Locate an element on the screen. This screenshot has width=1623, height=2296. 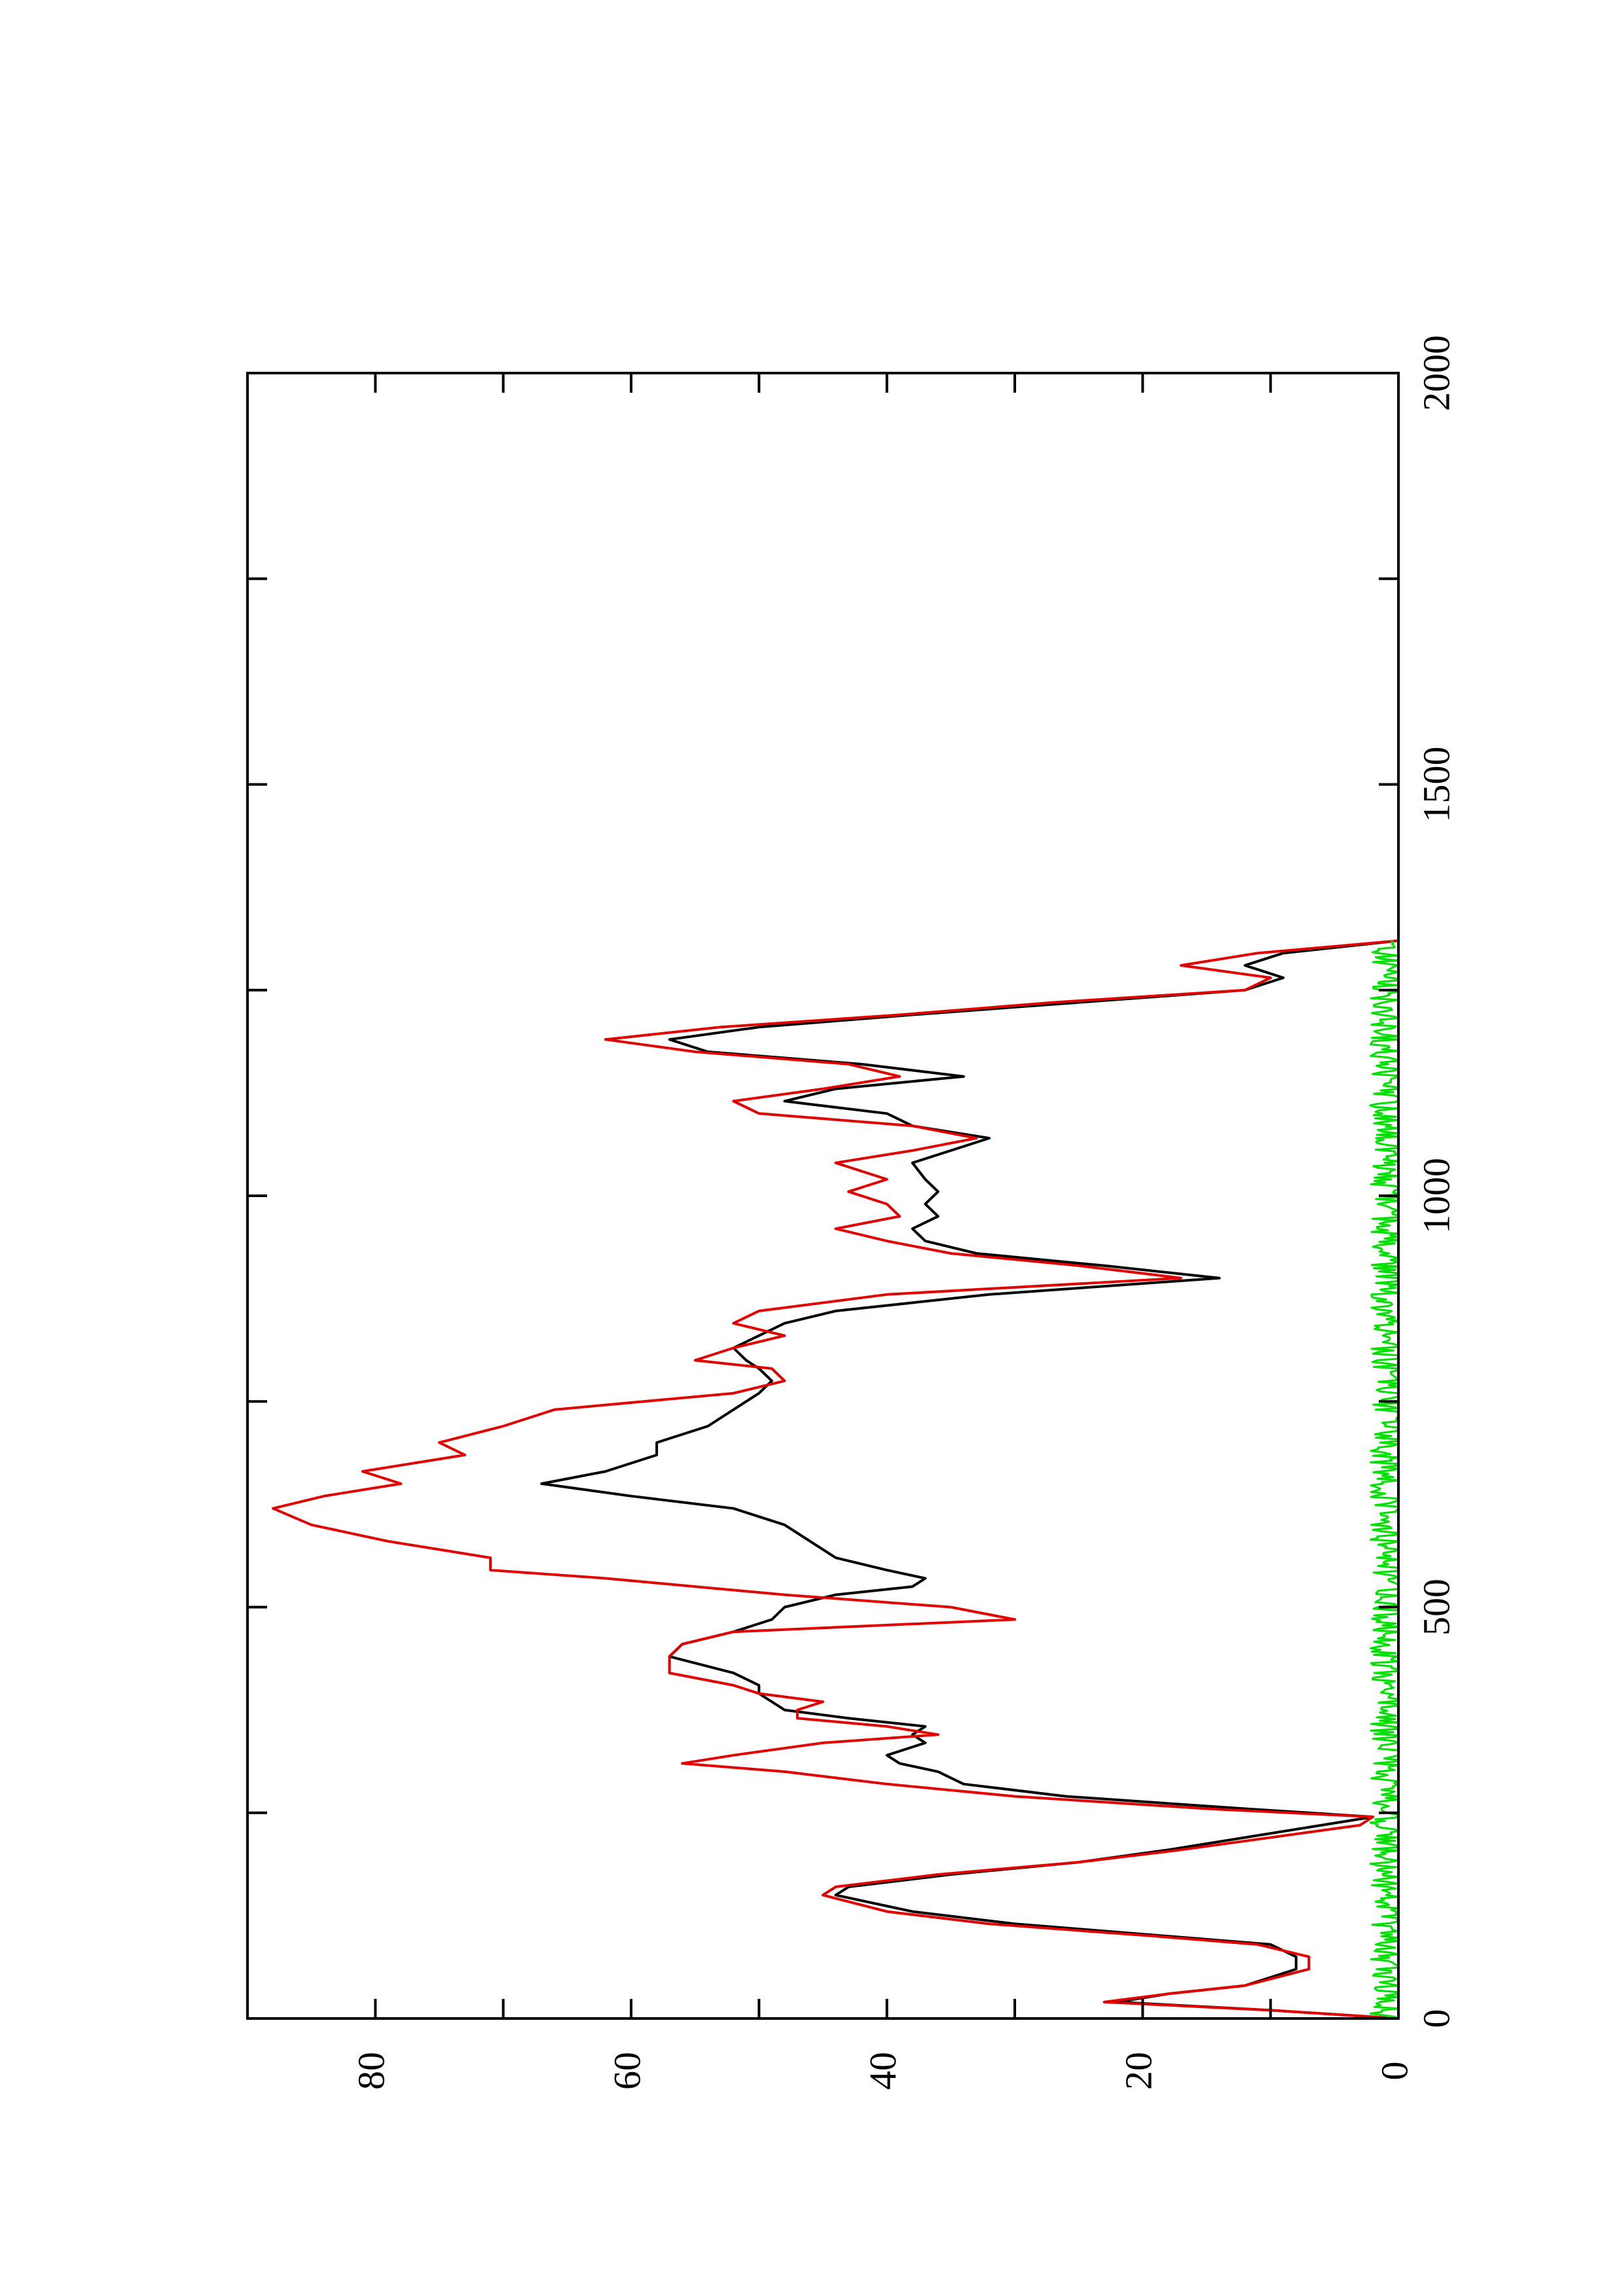
x-tick-label: 2000 is located at coordinates (1436, 373).